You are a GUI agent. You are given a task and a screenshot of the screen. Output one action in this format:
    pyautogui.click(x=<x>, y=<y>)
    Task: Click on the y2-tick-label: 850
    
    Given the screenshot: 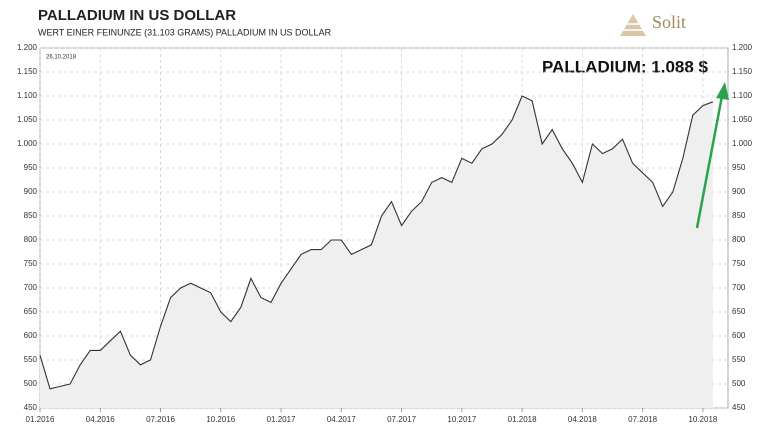 What is the action you would take?
    pyautogui.click(x=739, y=215)
    